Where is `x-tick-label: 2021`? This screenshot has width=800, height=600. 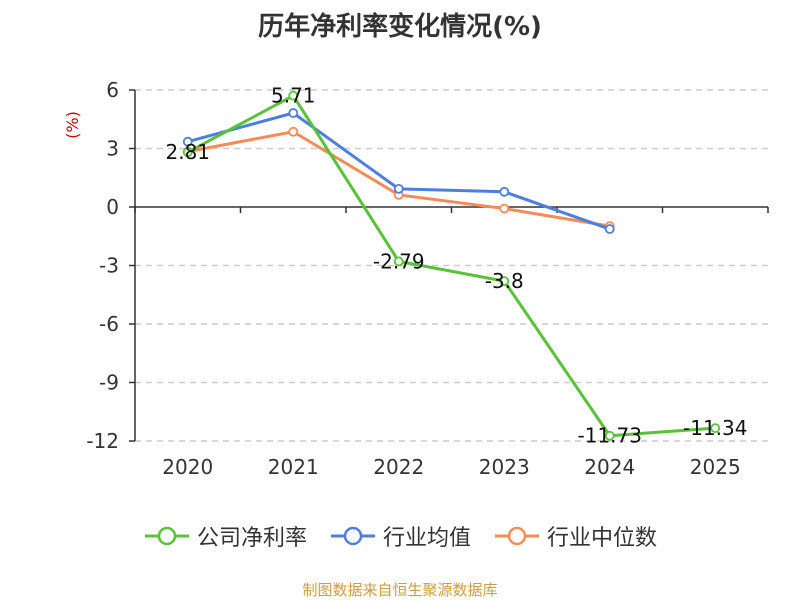 x-tick-label: 2021 is located at coordinates (293, 467).